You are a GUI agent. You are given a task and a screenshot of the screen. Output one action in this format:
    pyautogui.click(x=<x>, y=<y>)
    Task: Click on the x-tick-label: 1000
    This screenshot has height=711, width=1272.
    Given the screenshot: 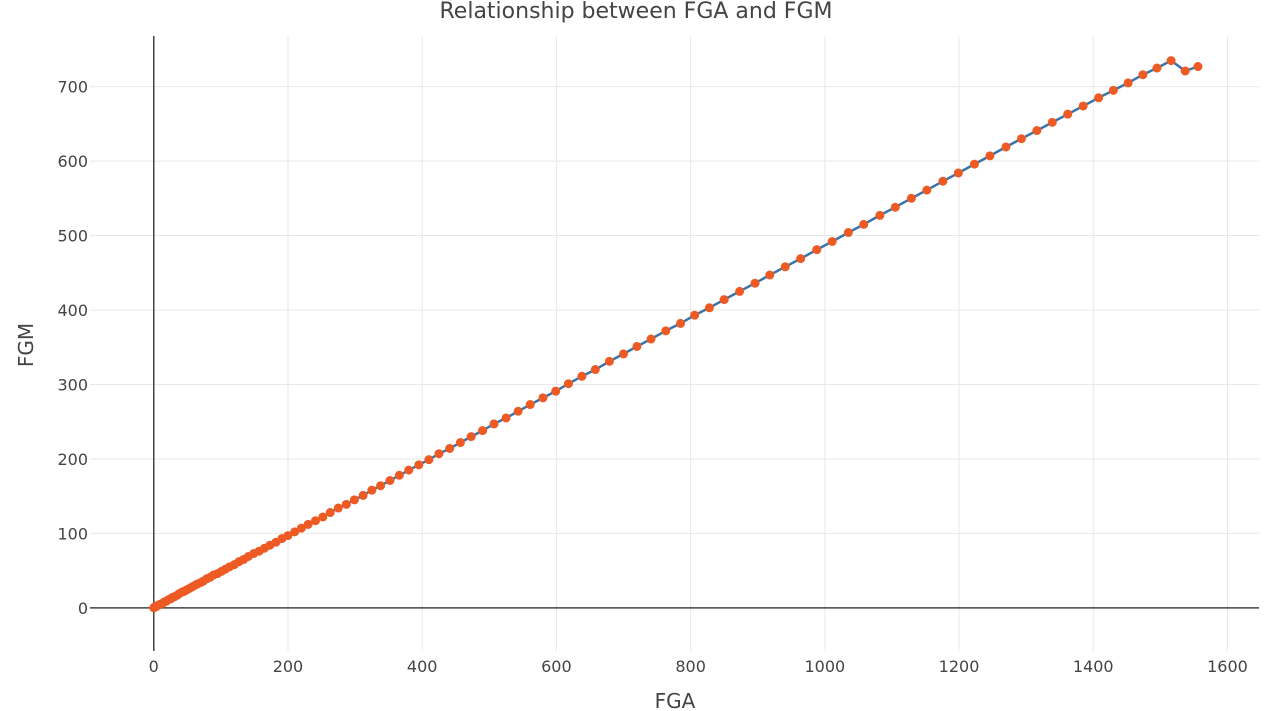 What is the action you would take?
    pyautogui.click(x=824, y=666)
    